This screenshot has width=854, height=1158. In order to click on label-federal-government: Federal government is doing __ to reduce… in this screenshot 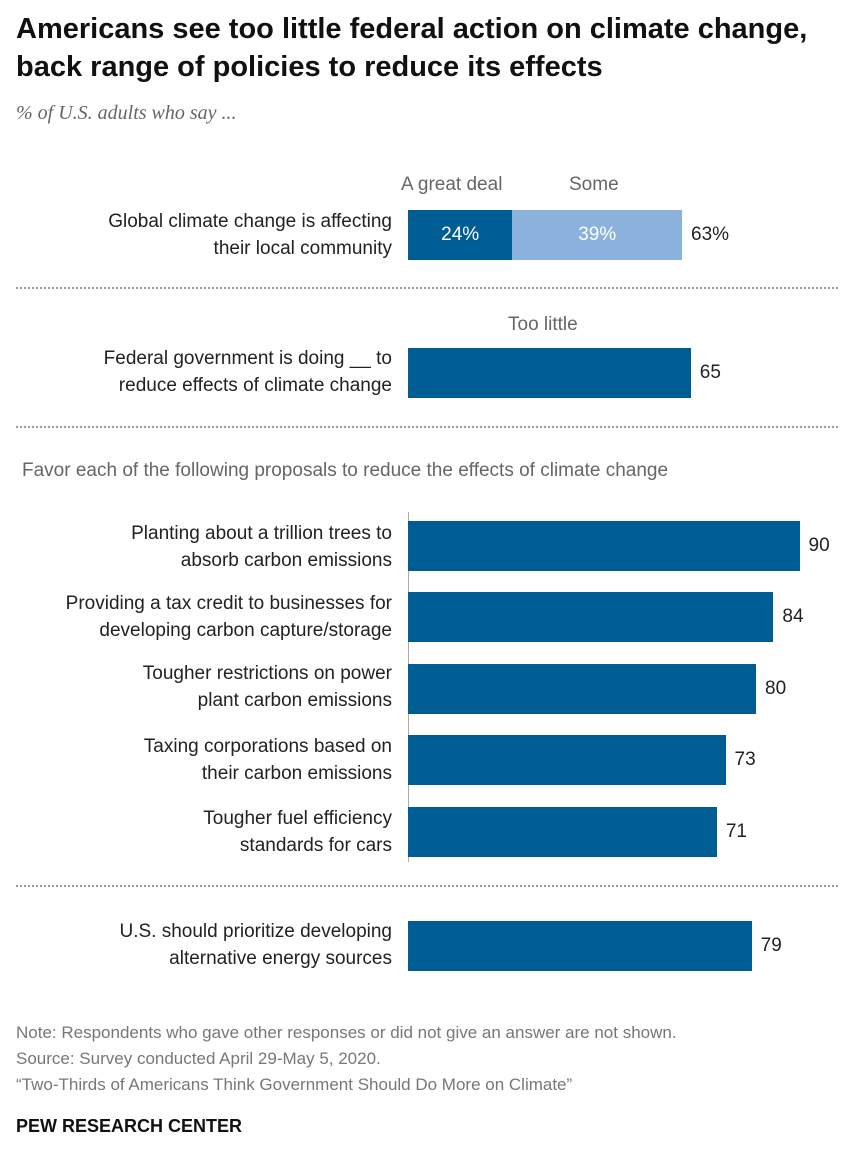, I will do `click(247, 372)`.